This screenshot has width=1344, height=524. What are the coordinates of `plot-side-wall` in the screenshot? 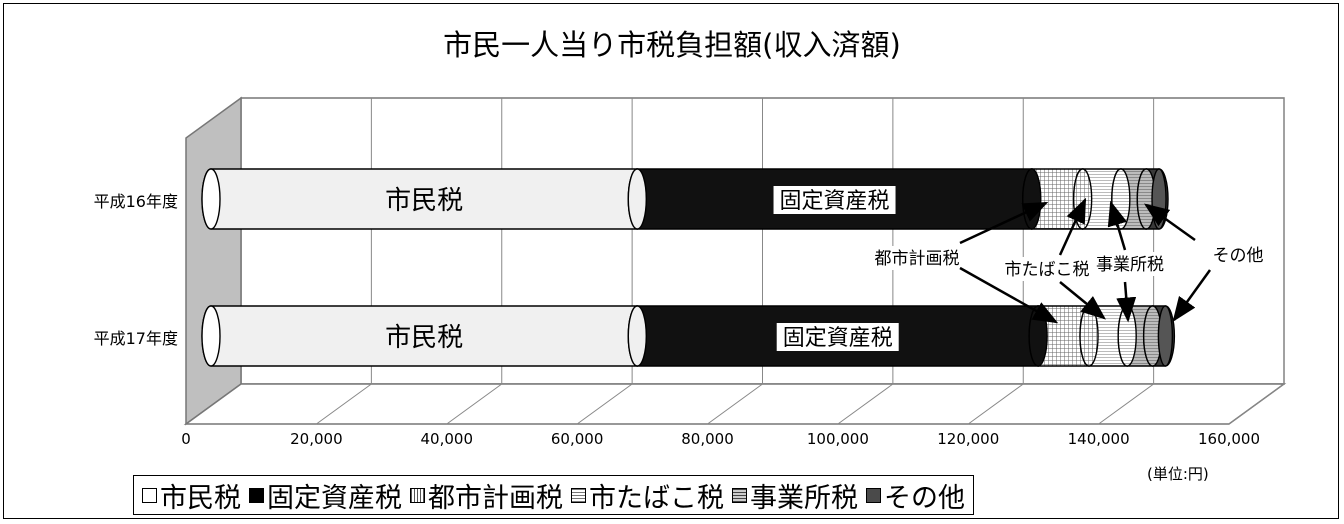 It's located at (213, 261).